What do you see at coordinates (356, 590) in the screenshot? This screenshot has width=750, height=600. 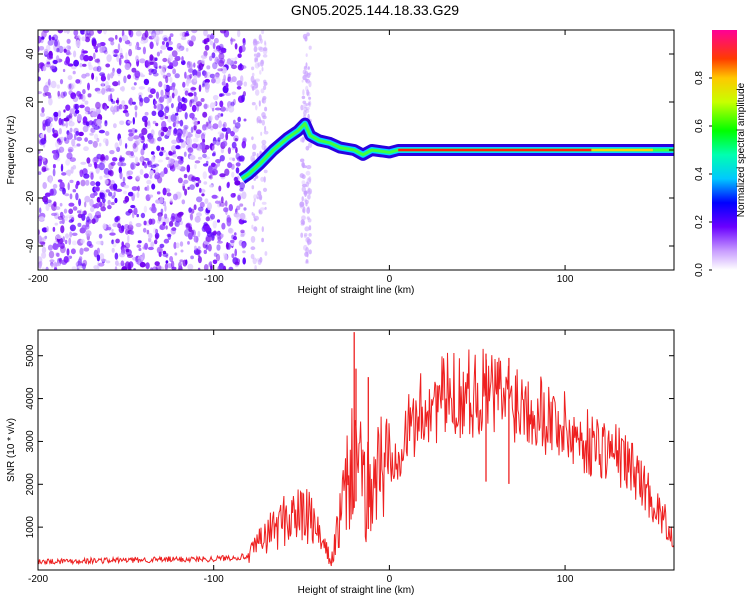 I see `snr-xlabel: Height of straight line (km)` at bounding box center [356, 590].